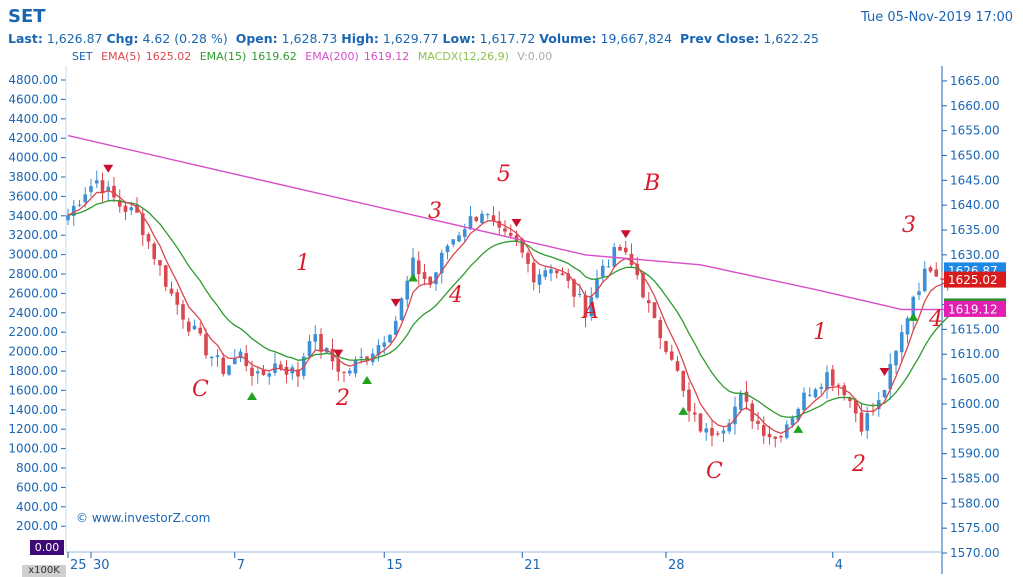  I want to click on left-tick-label: 3800.00, so click(33, 177).